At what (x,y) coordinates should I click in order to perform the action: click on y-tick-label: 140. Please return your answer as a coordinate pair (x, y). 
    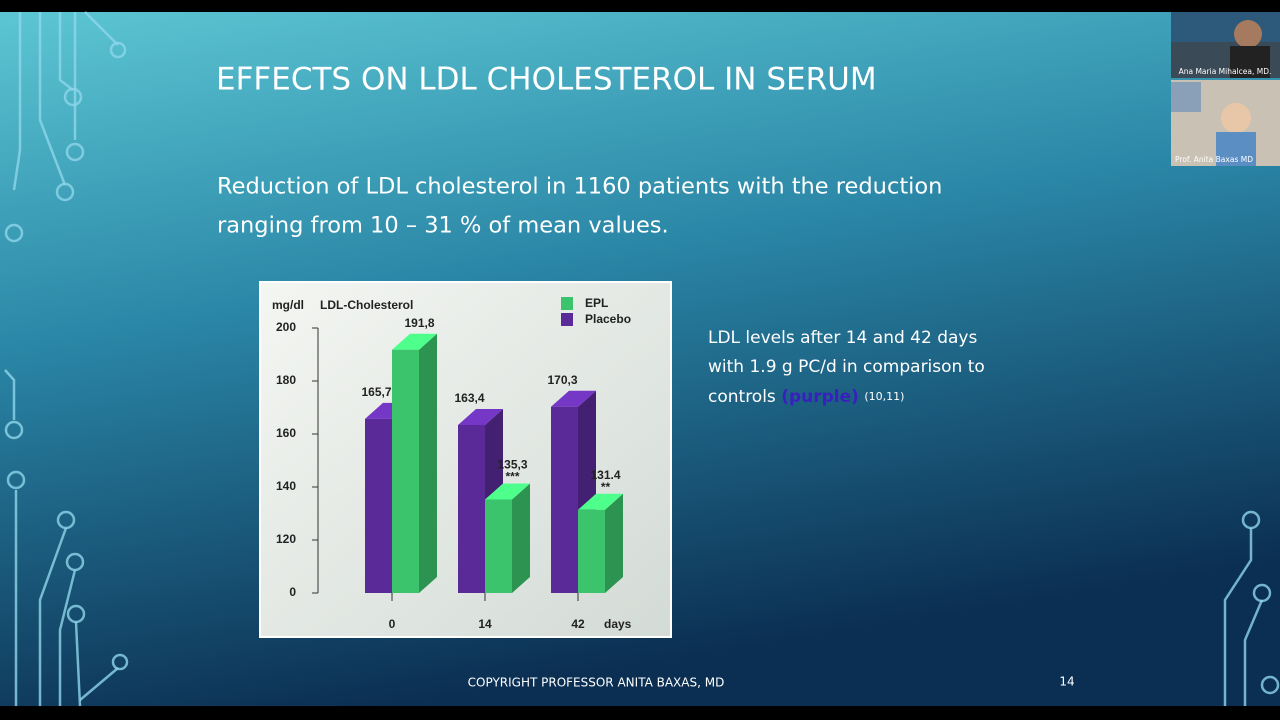
    Looking at the image, I should click on (286, 486).